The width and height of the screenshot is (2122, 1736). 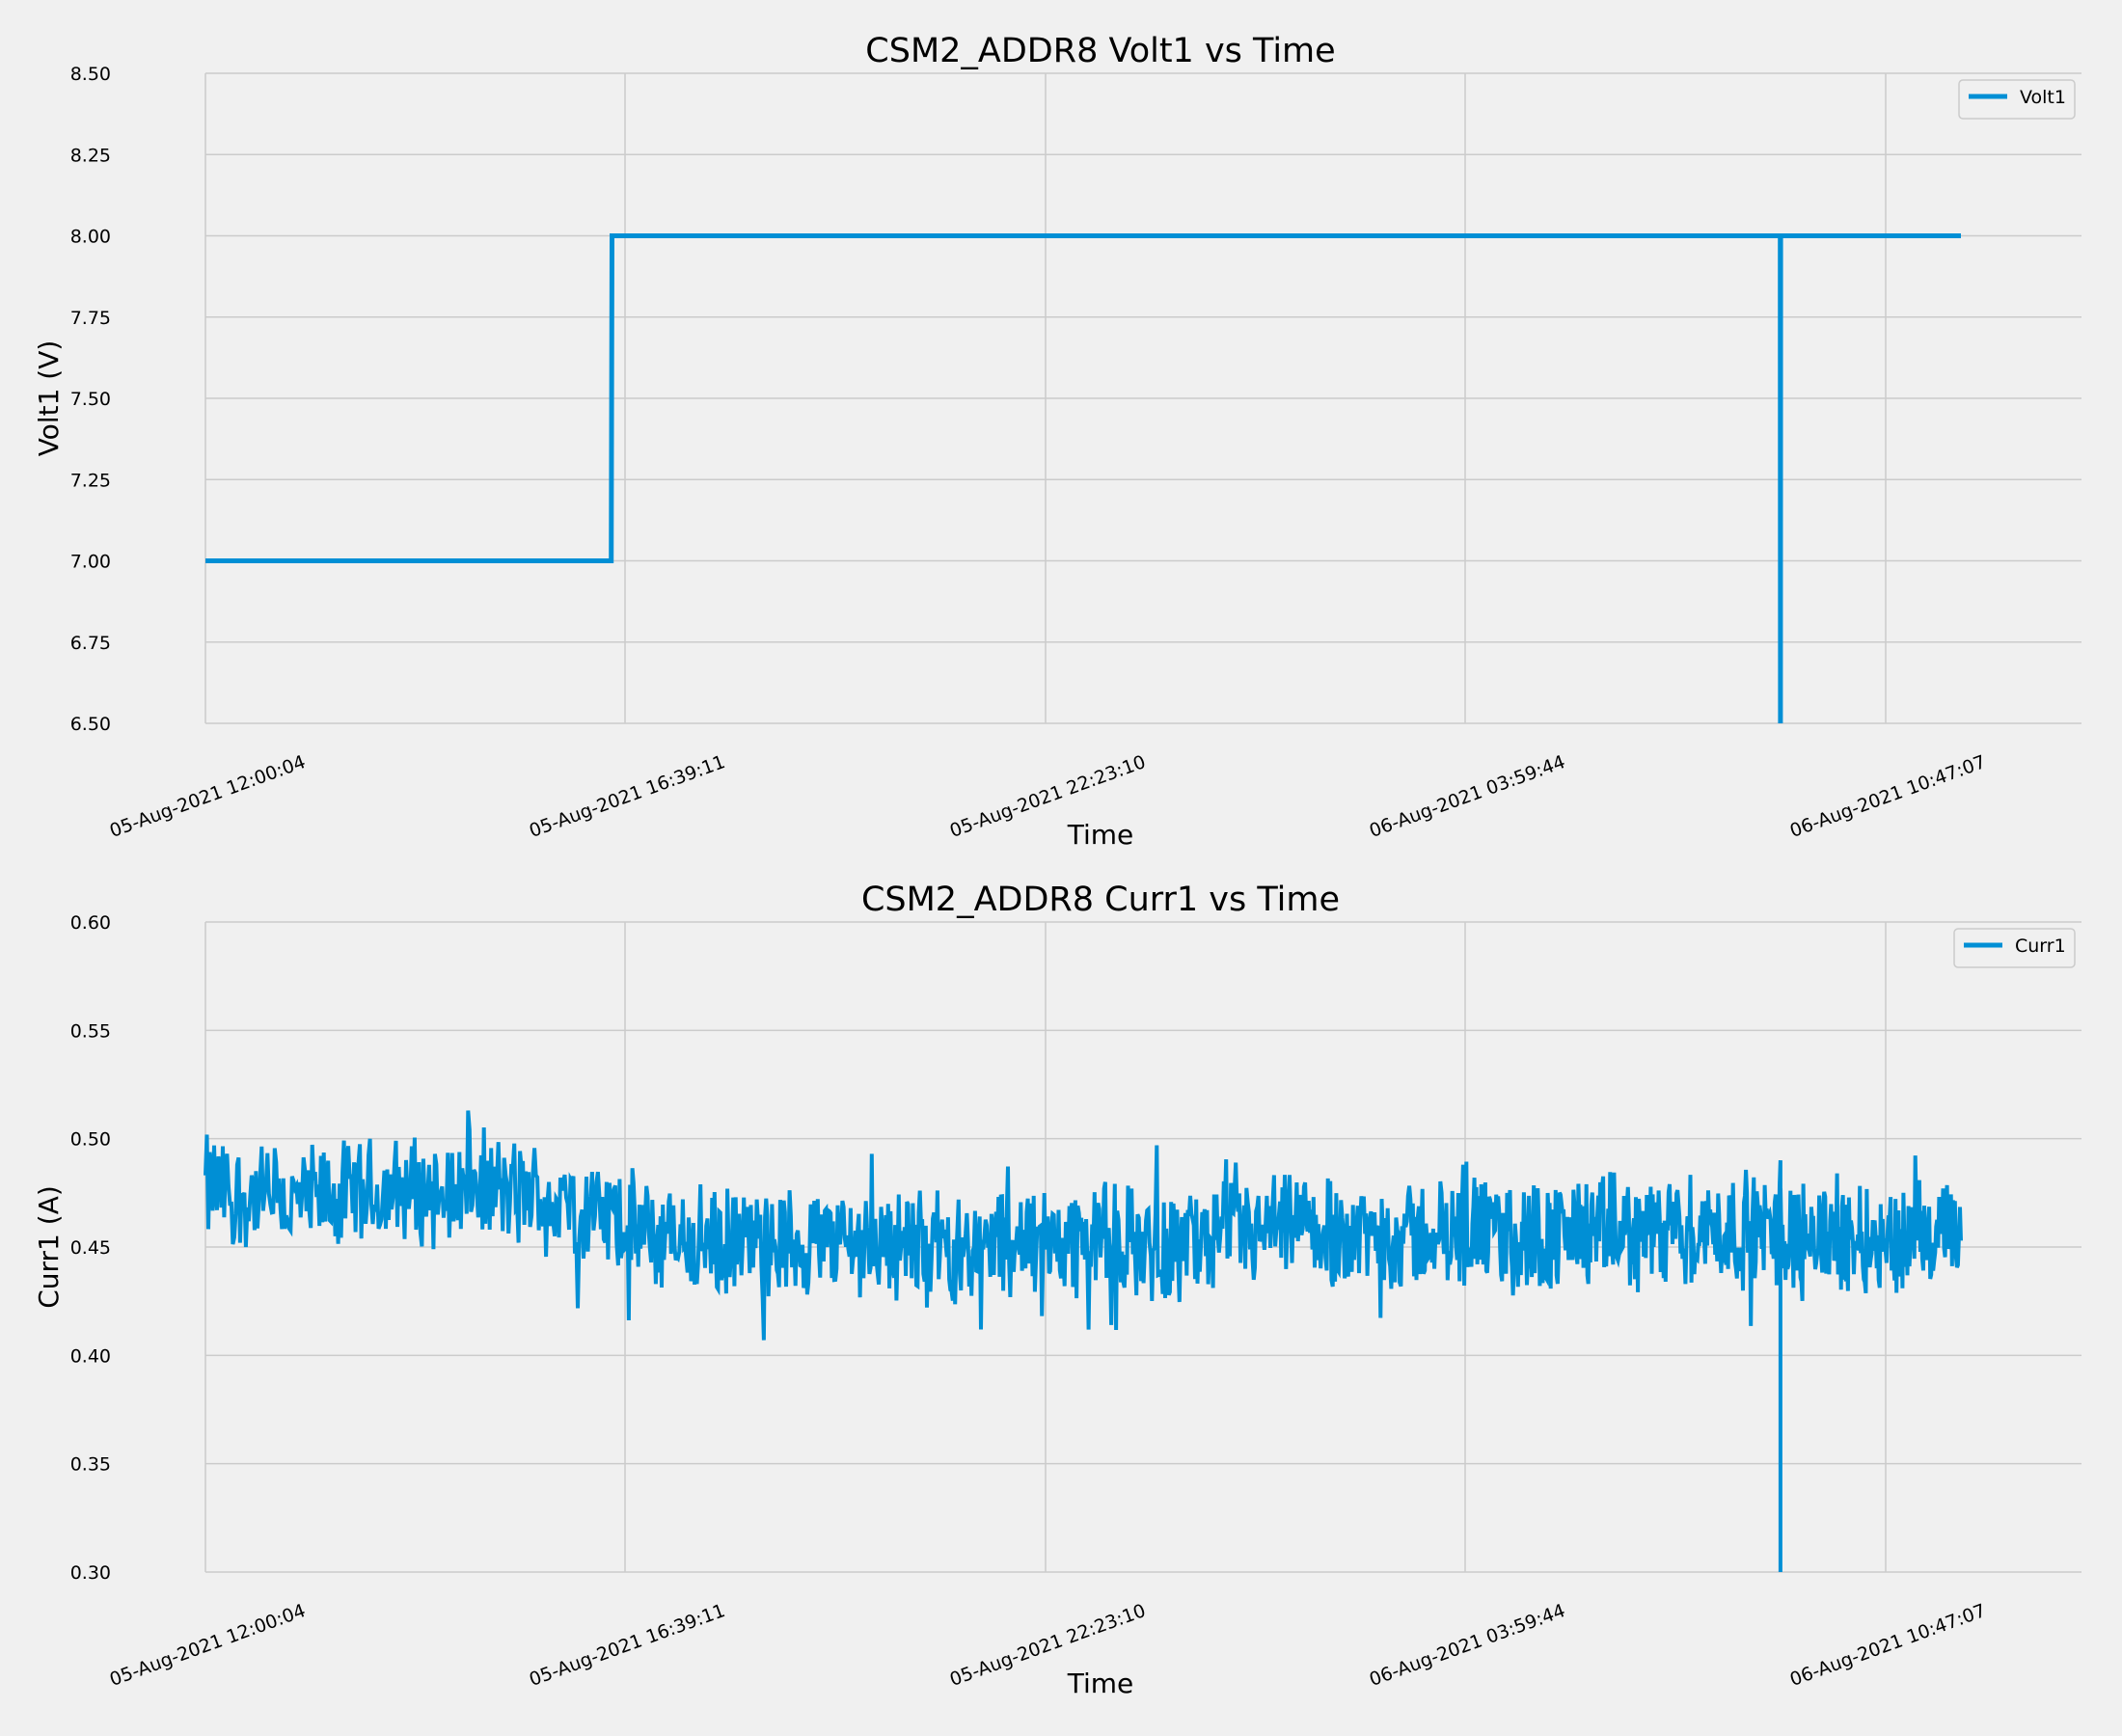 I want to click on volt1-legend: Volt1, so click(x=2017, y=100).